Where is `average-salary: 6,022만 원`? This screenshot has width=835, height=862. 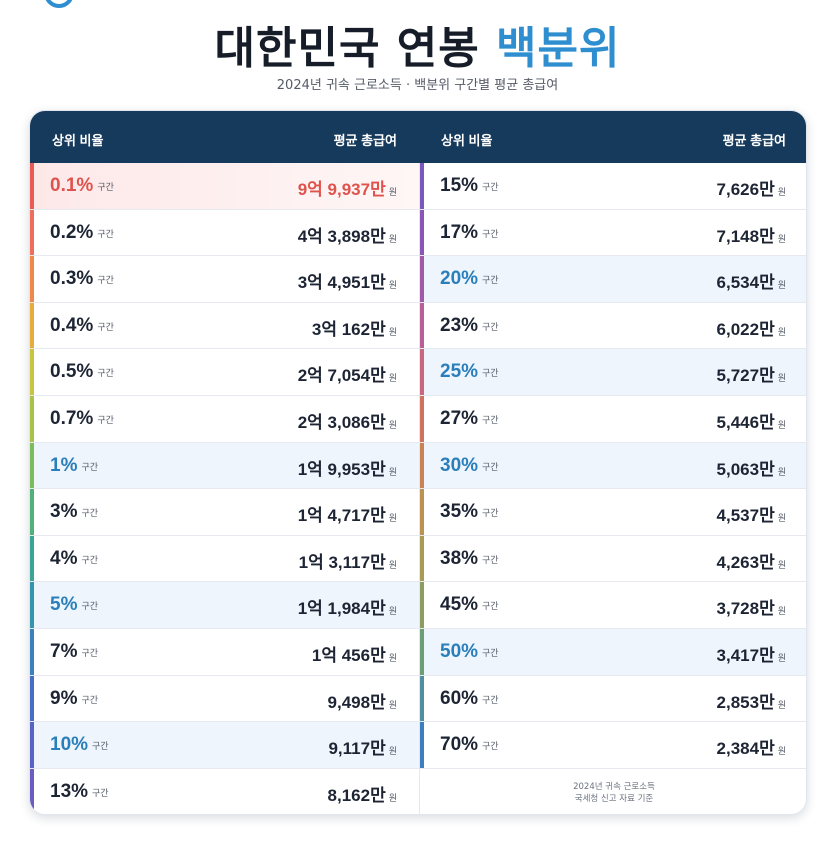 average-salary: 6,022만 원 is located at coordinates (751, 327).